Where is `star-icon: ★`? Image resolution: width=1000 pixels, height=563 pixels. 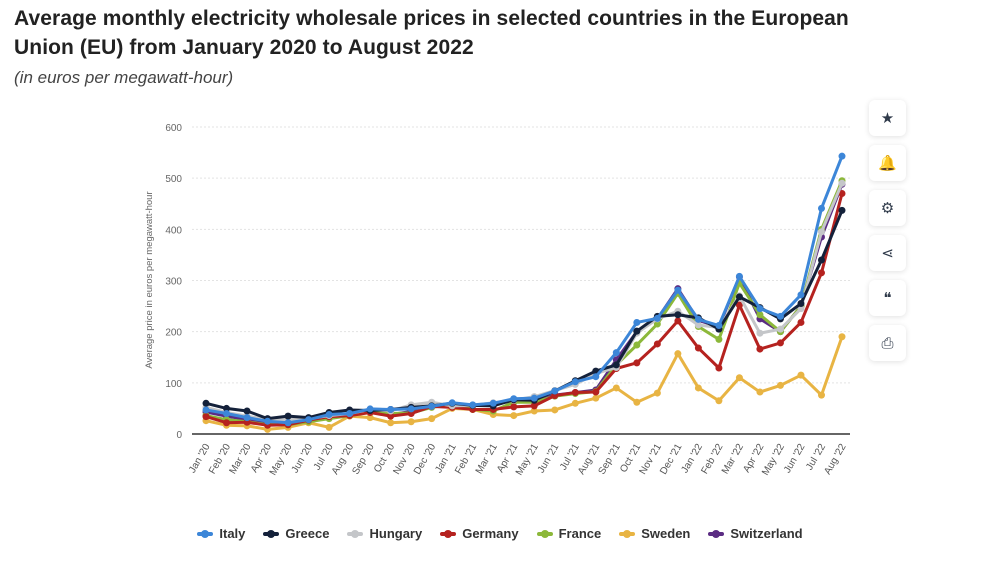
star-icon: ★ is located at coordinates (887, 118).